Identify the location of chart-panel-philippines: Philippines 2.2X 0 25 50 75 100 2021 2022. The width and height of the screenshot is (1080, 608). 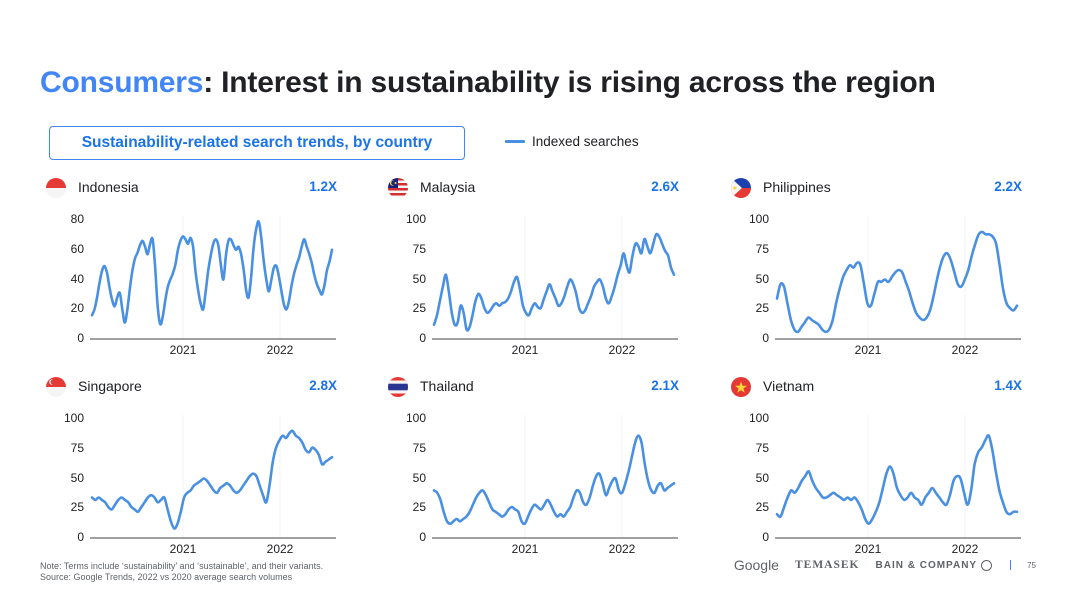
(890, 268).